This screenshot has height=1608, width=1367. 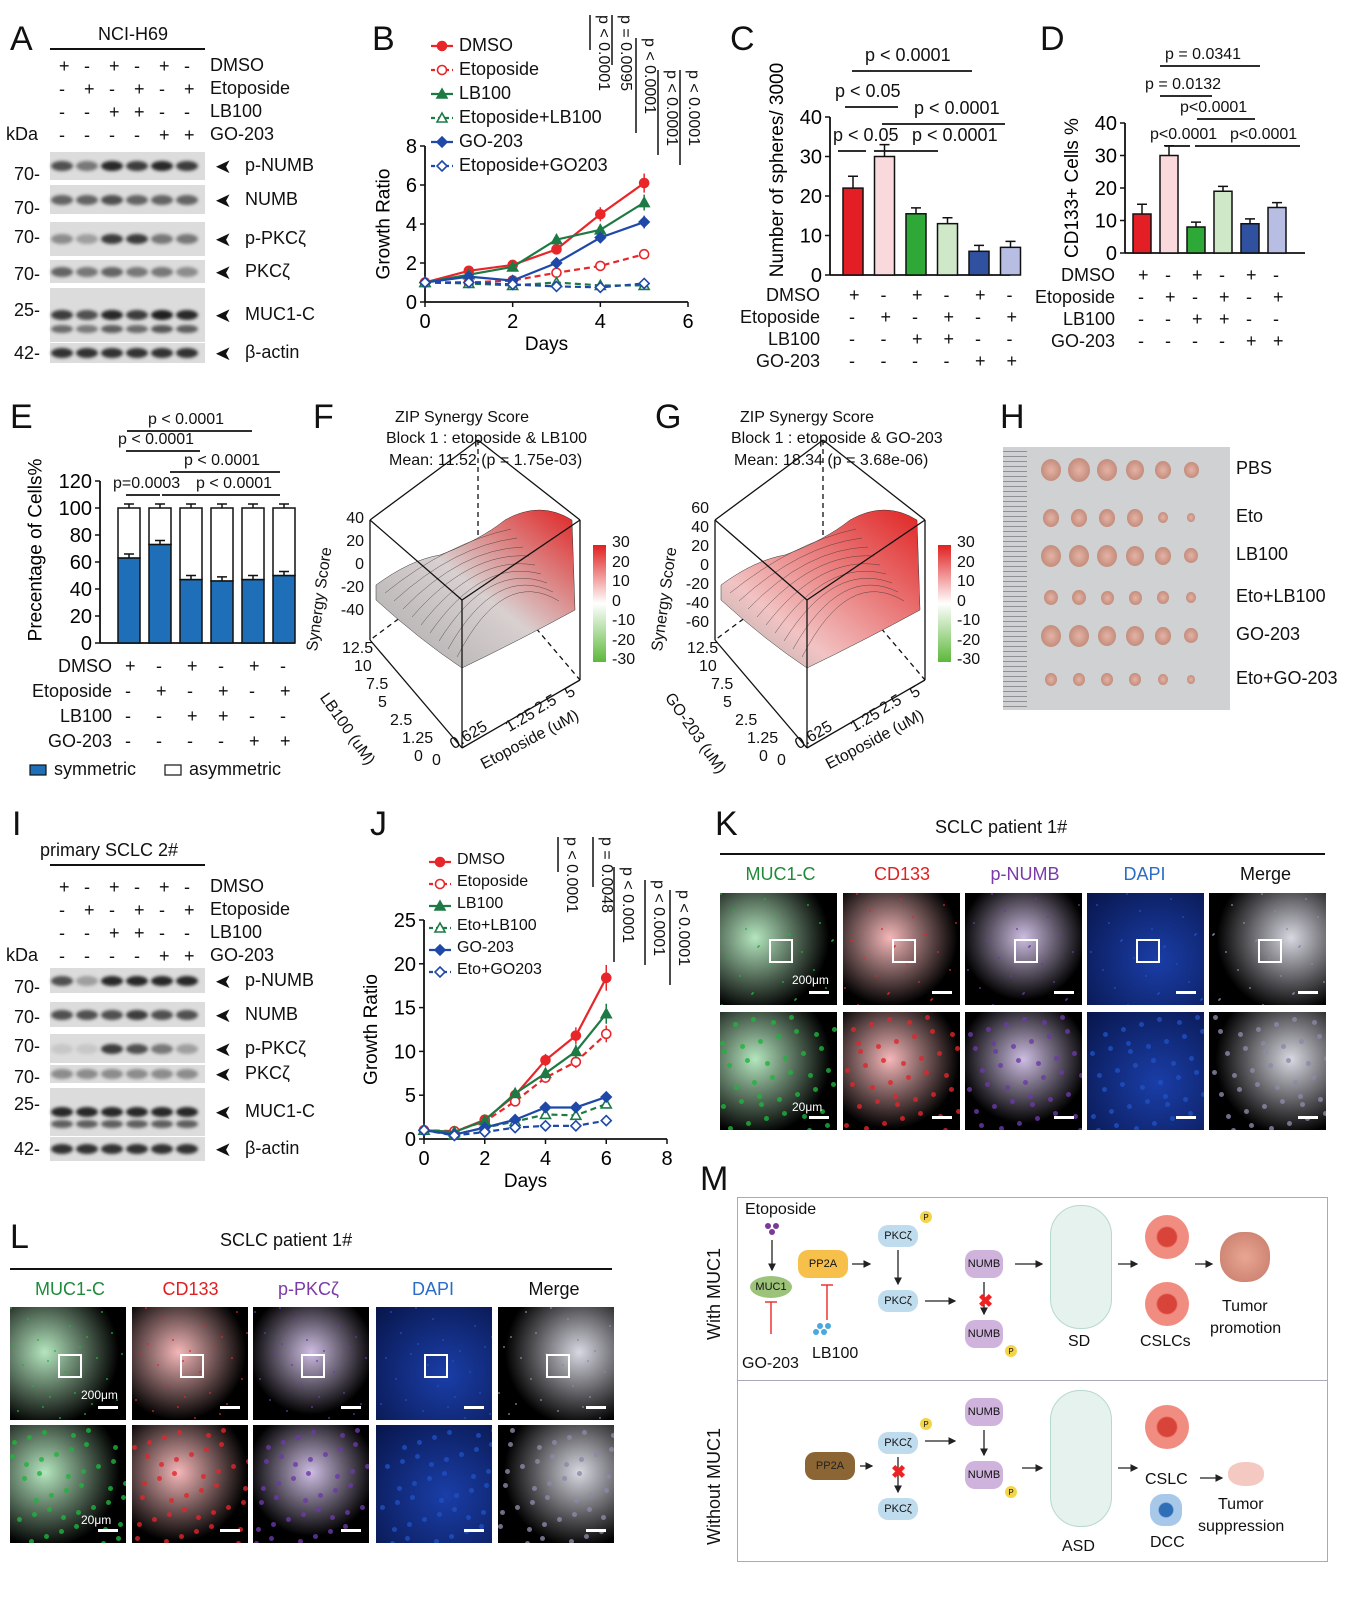 I want to click on lb100-label: LB100, so click(x=835, y=1353).